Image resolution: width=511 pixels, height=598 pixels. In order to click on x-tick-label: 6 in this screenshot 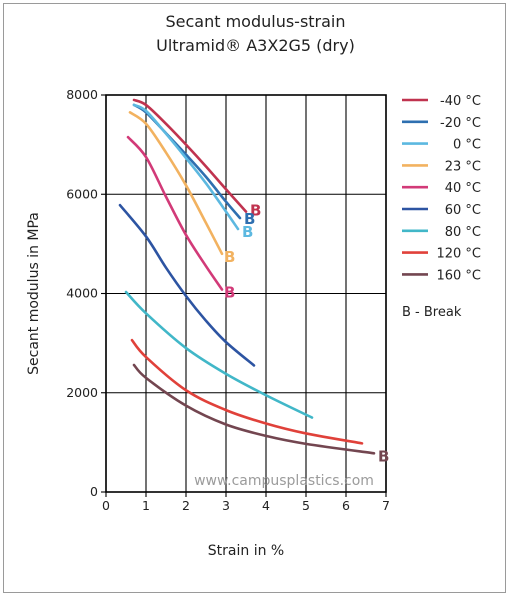, I will do `click(346, 505)`.